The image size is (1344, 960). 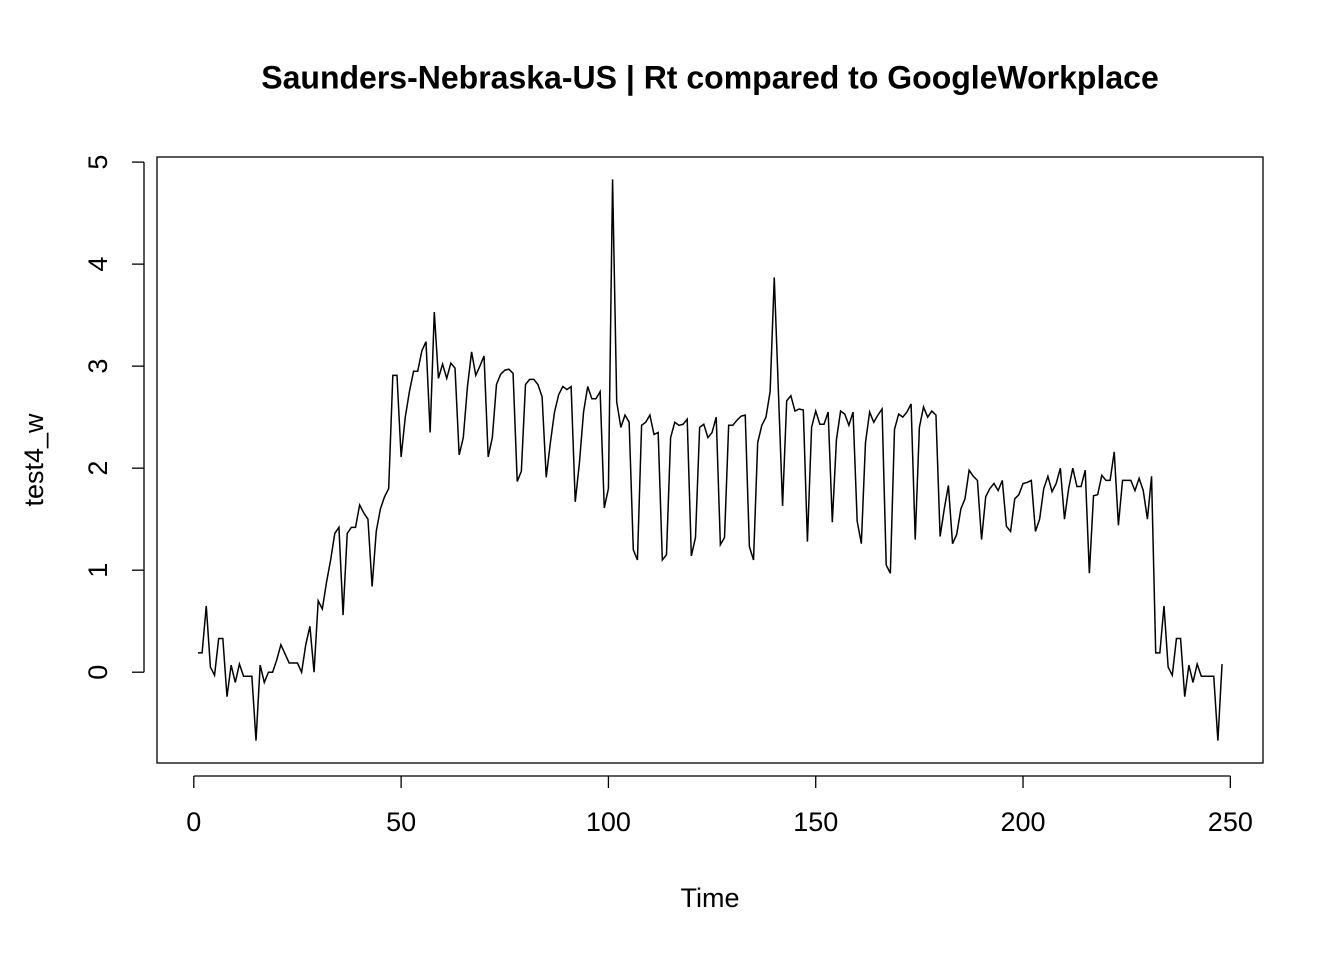 What do you see at coordinates (98, 468) in the screenshot?
I see `y-tick-label: 2` at bounding box center [98, 468].